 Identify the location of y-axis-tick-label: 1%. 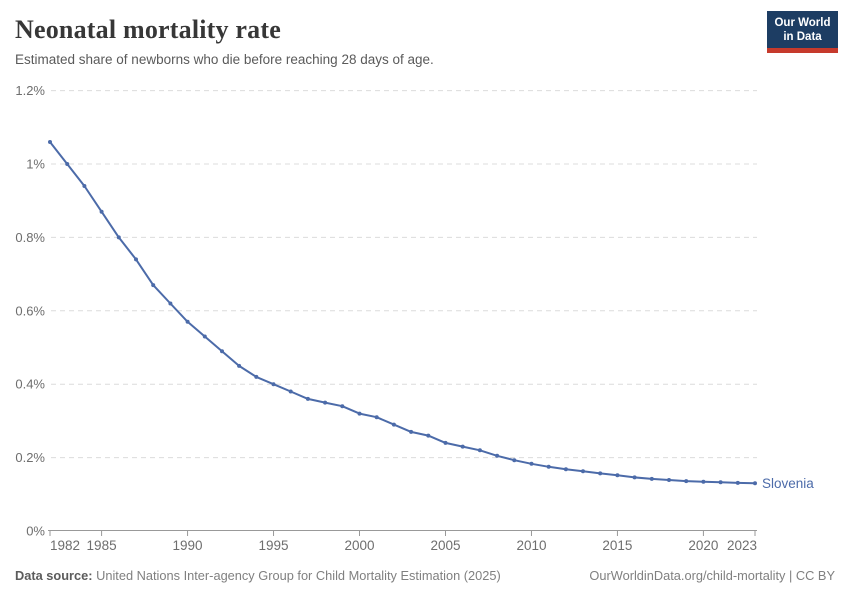
(35, 164).